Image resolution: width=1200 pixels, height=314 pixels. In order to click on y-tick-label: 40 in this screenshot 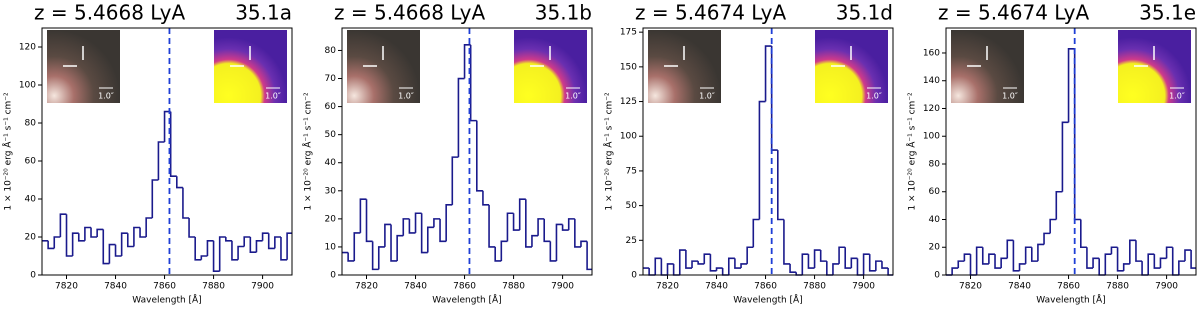, I will do `click(331, 163)`.